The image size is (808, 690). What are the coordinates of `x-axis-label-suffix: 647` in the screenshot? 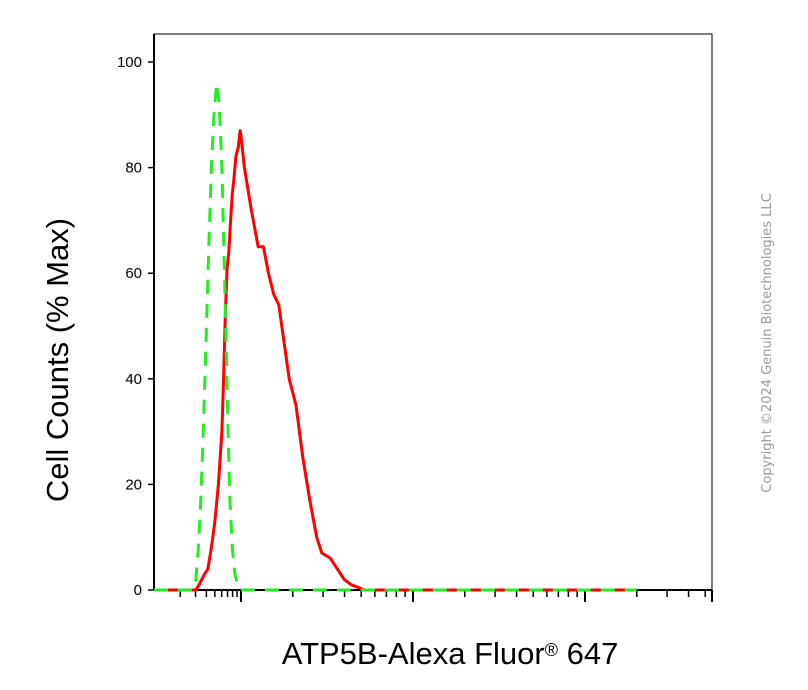 It's located at (588, 653).